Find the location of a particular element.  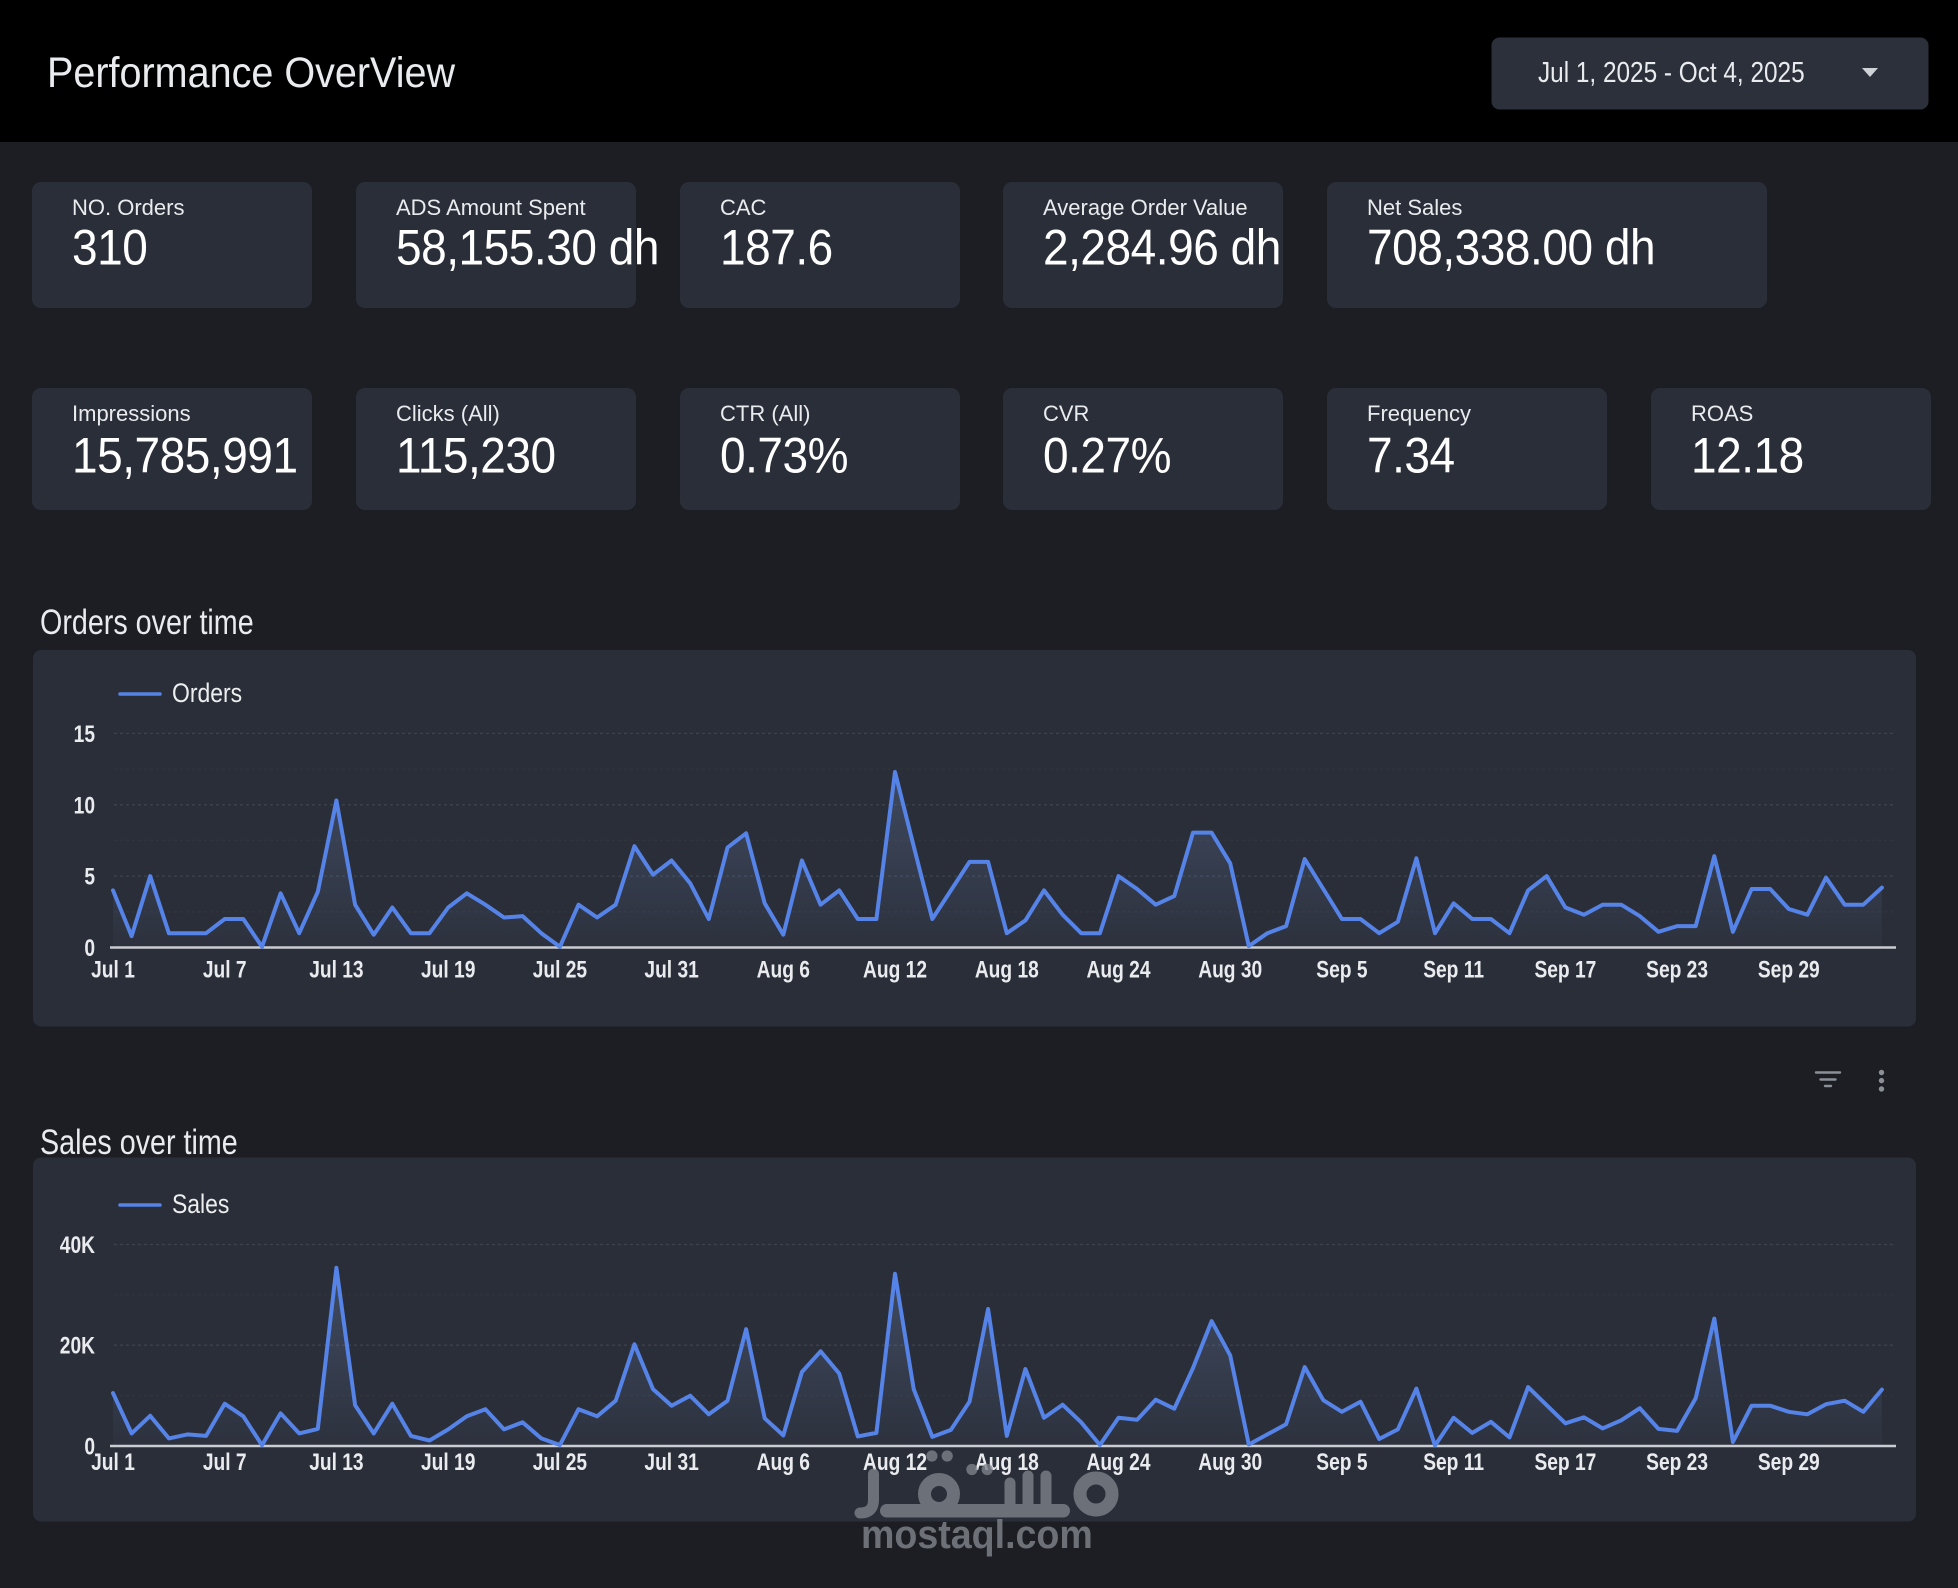

svg-text: Clicks (All) is located at coordinates (448, 413).